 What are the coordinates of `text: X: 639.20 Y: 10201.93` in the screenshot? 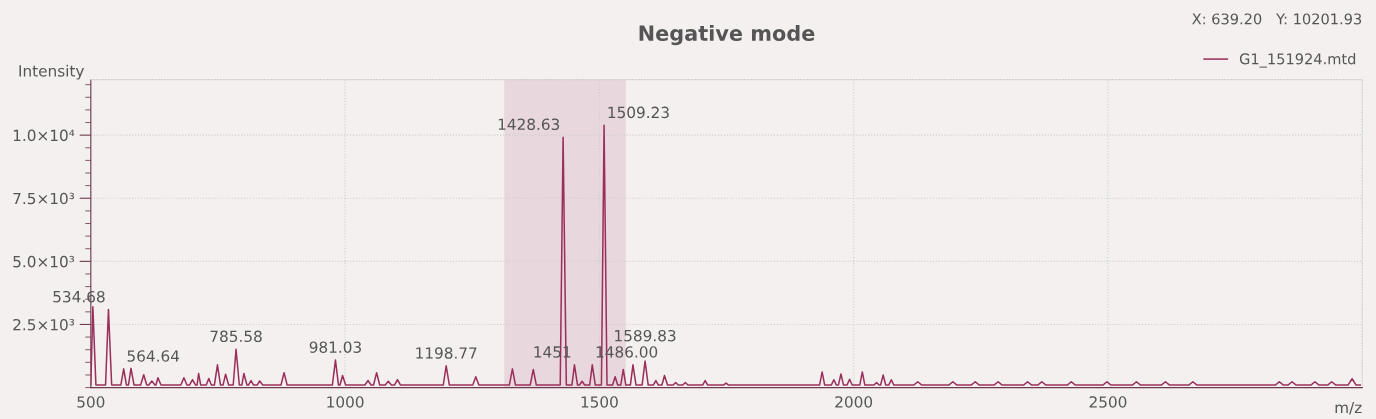 It's located at (1277, 19).